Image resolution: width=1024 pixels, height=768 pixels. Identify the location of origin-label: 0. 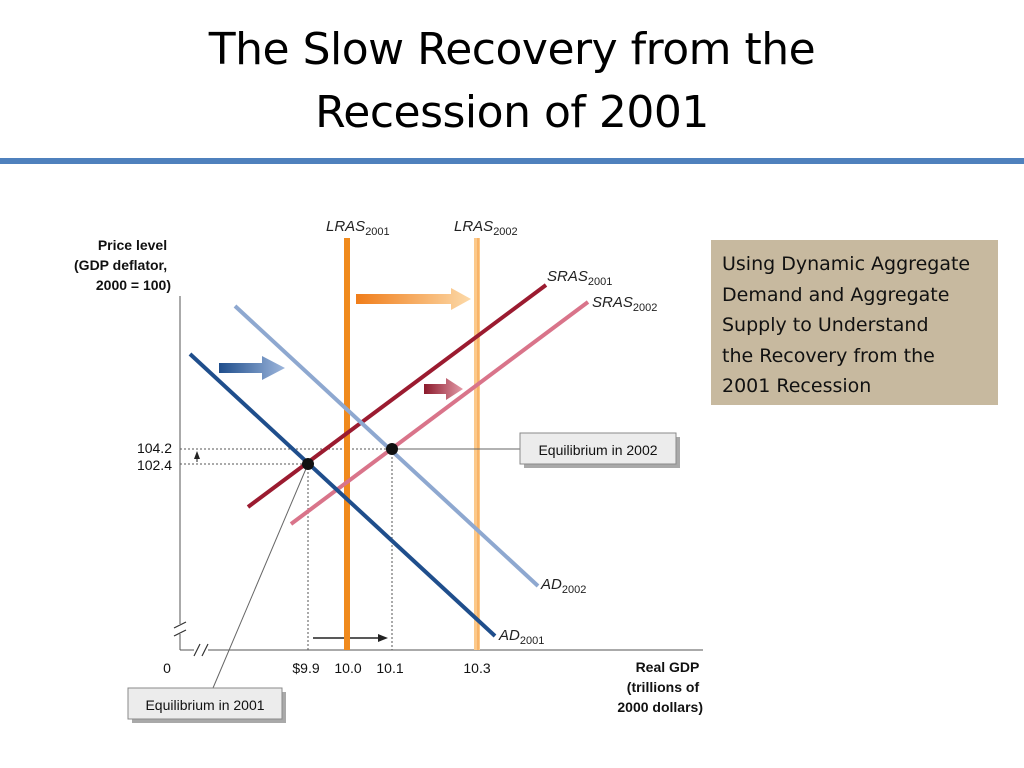
(167, 668).